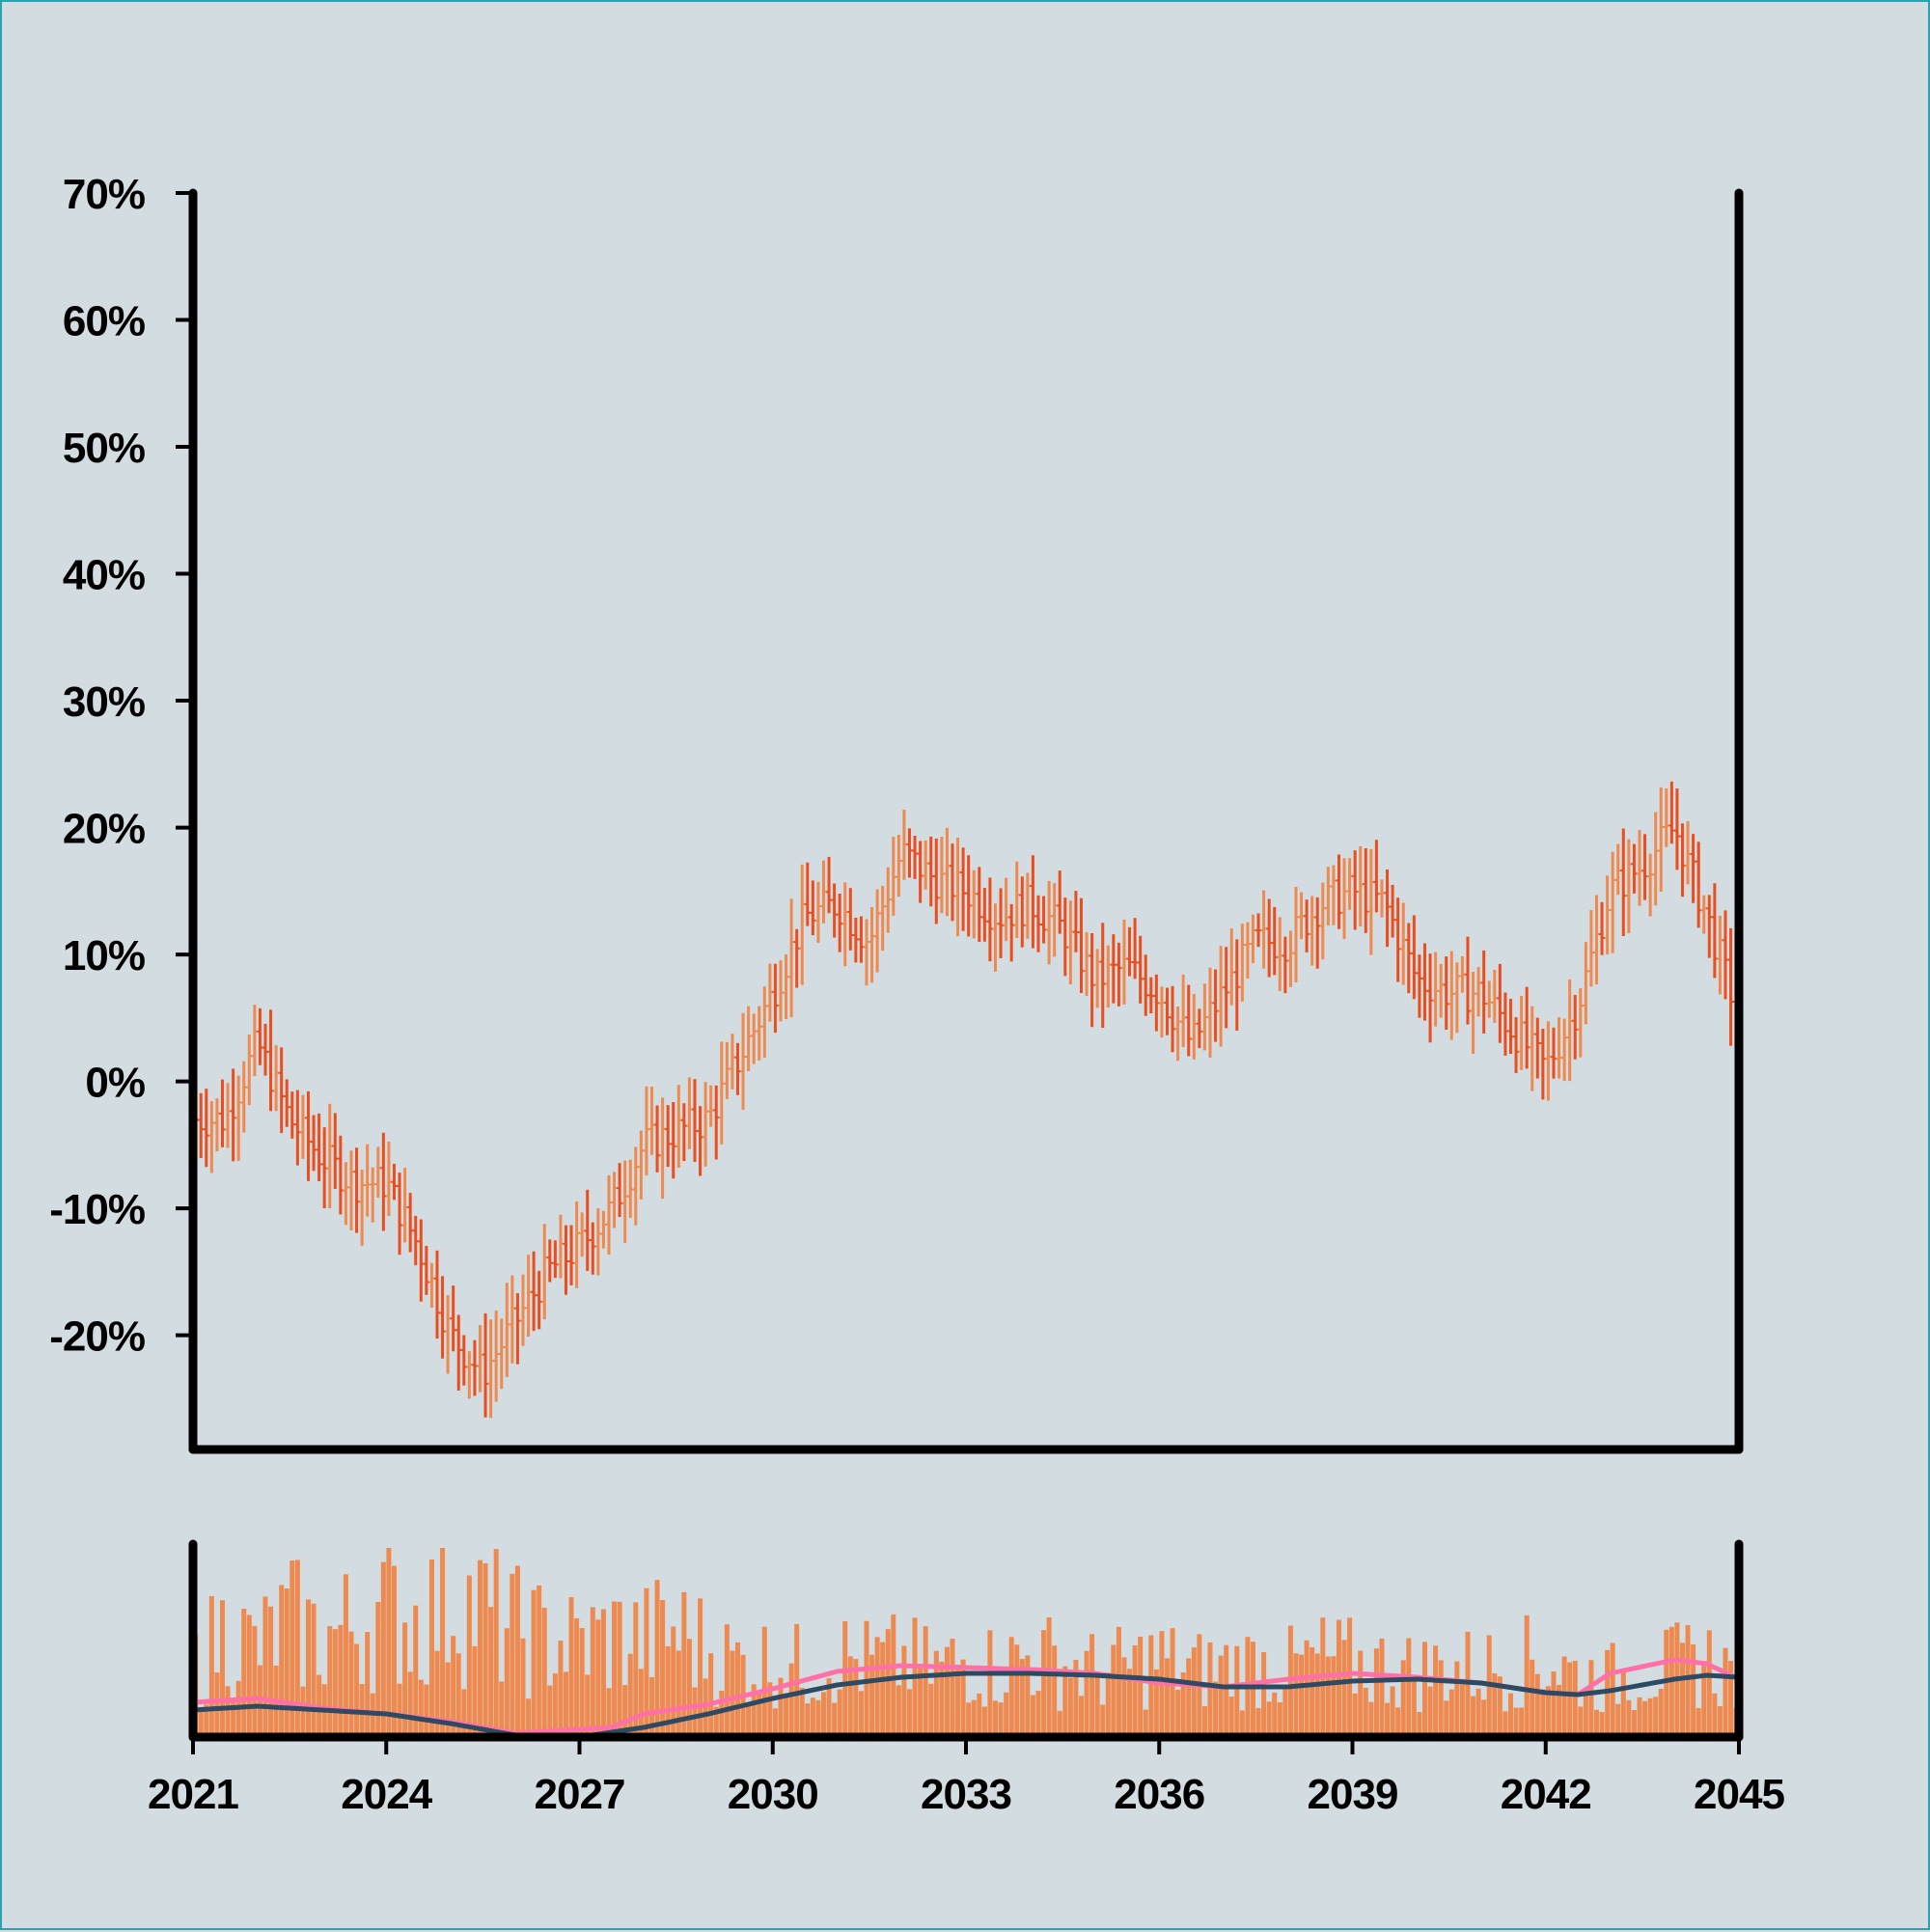 The image size is (1930, 1932). Describe the element at coordinates (966, 1642) in the screenshot. I see `volume-series` at that location.